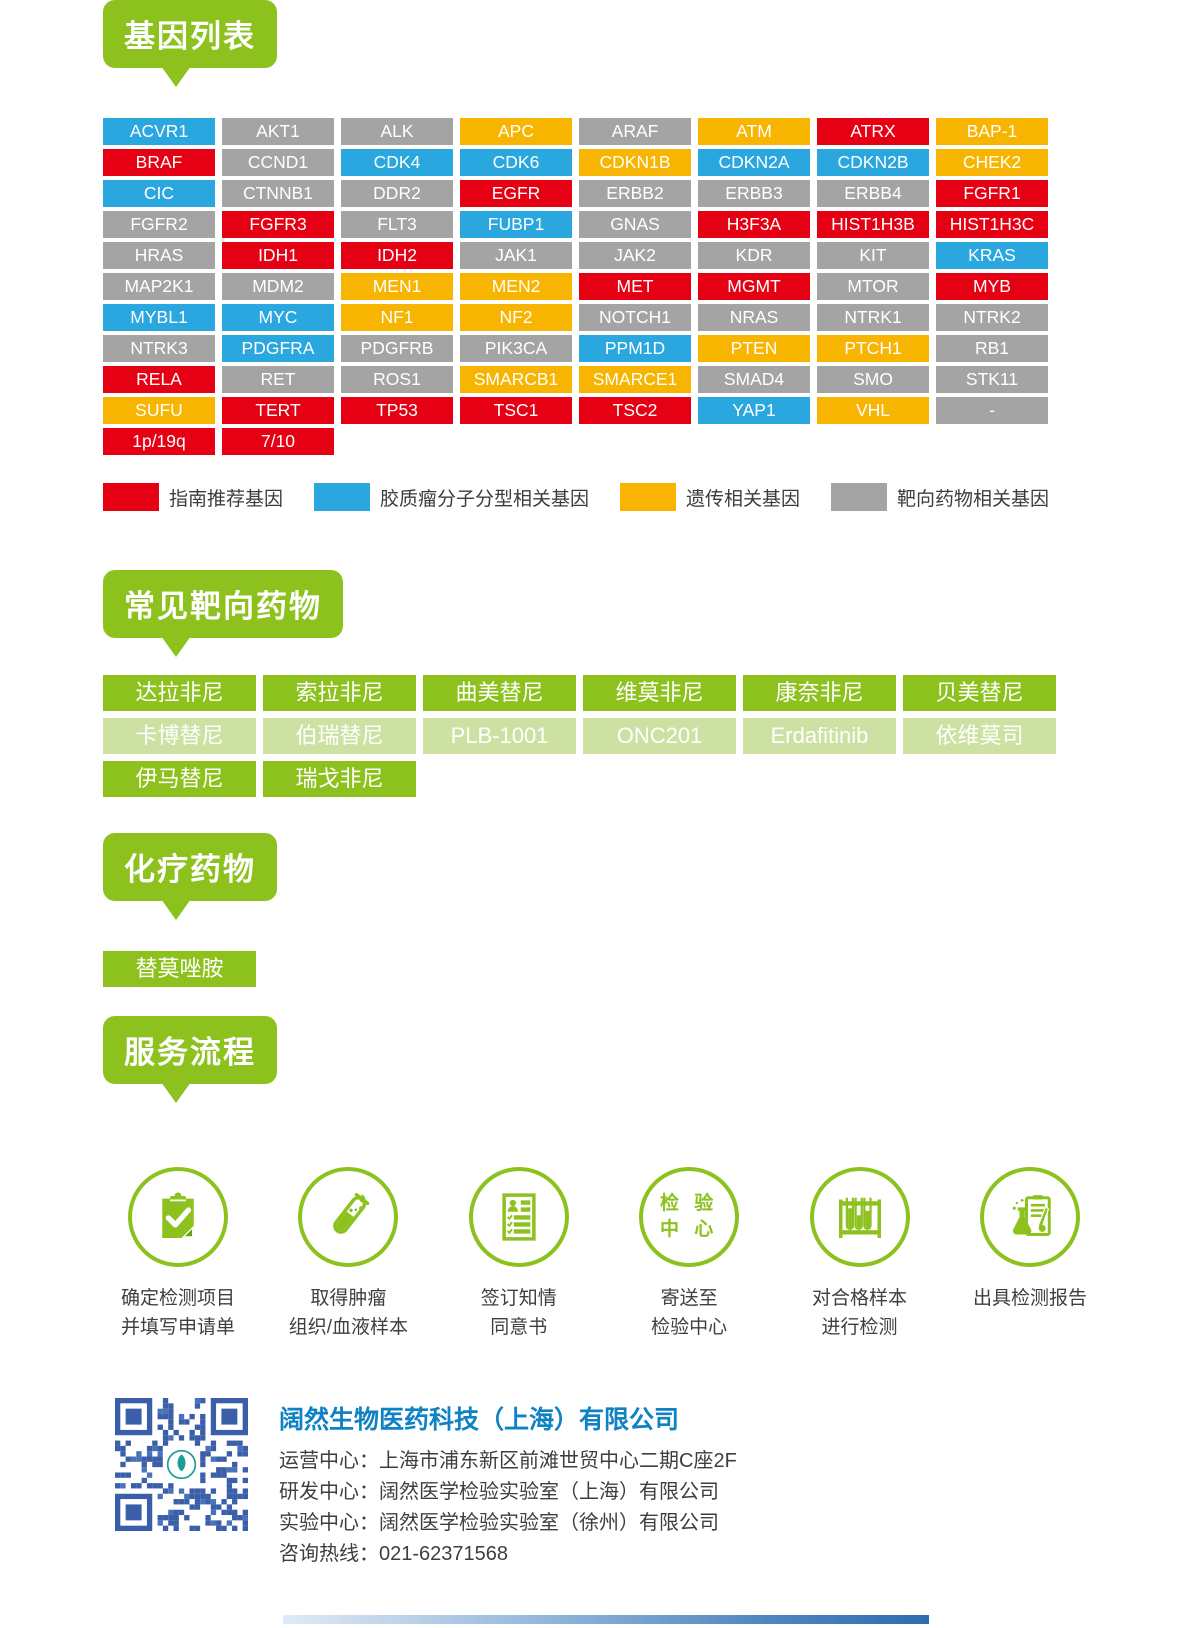 Image resolution: width=1200 pixels, height=1628 pixels. Describe the element at coordinates (190, 1059) in the screenshot. I see `process-section-title: 服务流程` at that location.